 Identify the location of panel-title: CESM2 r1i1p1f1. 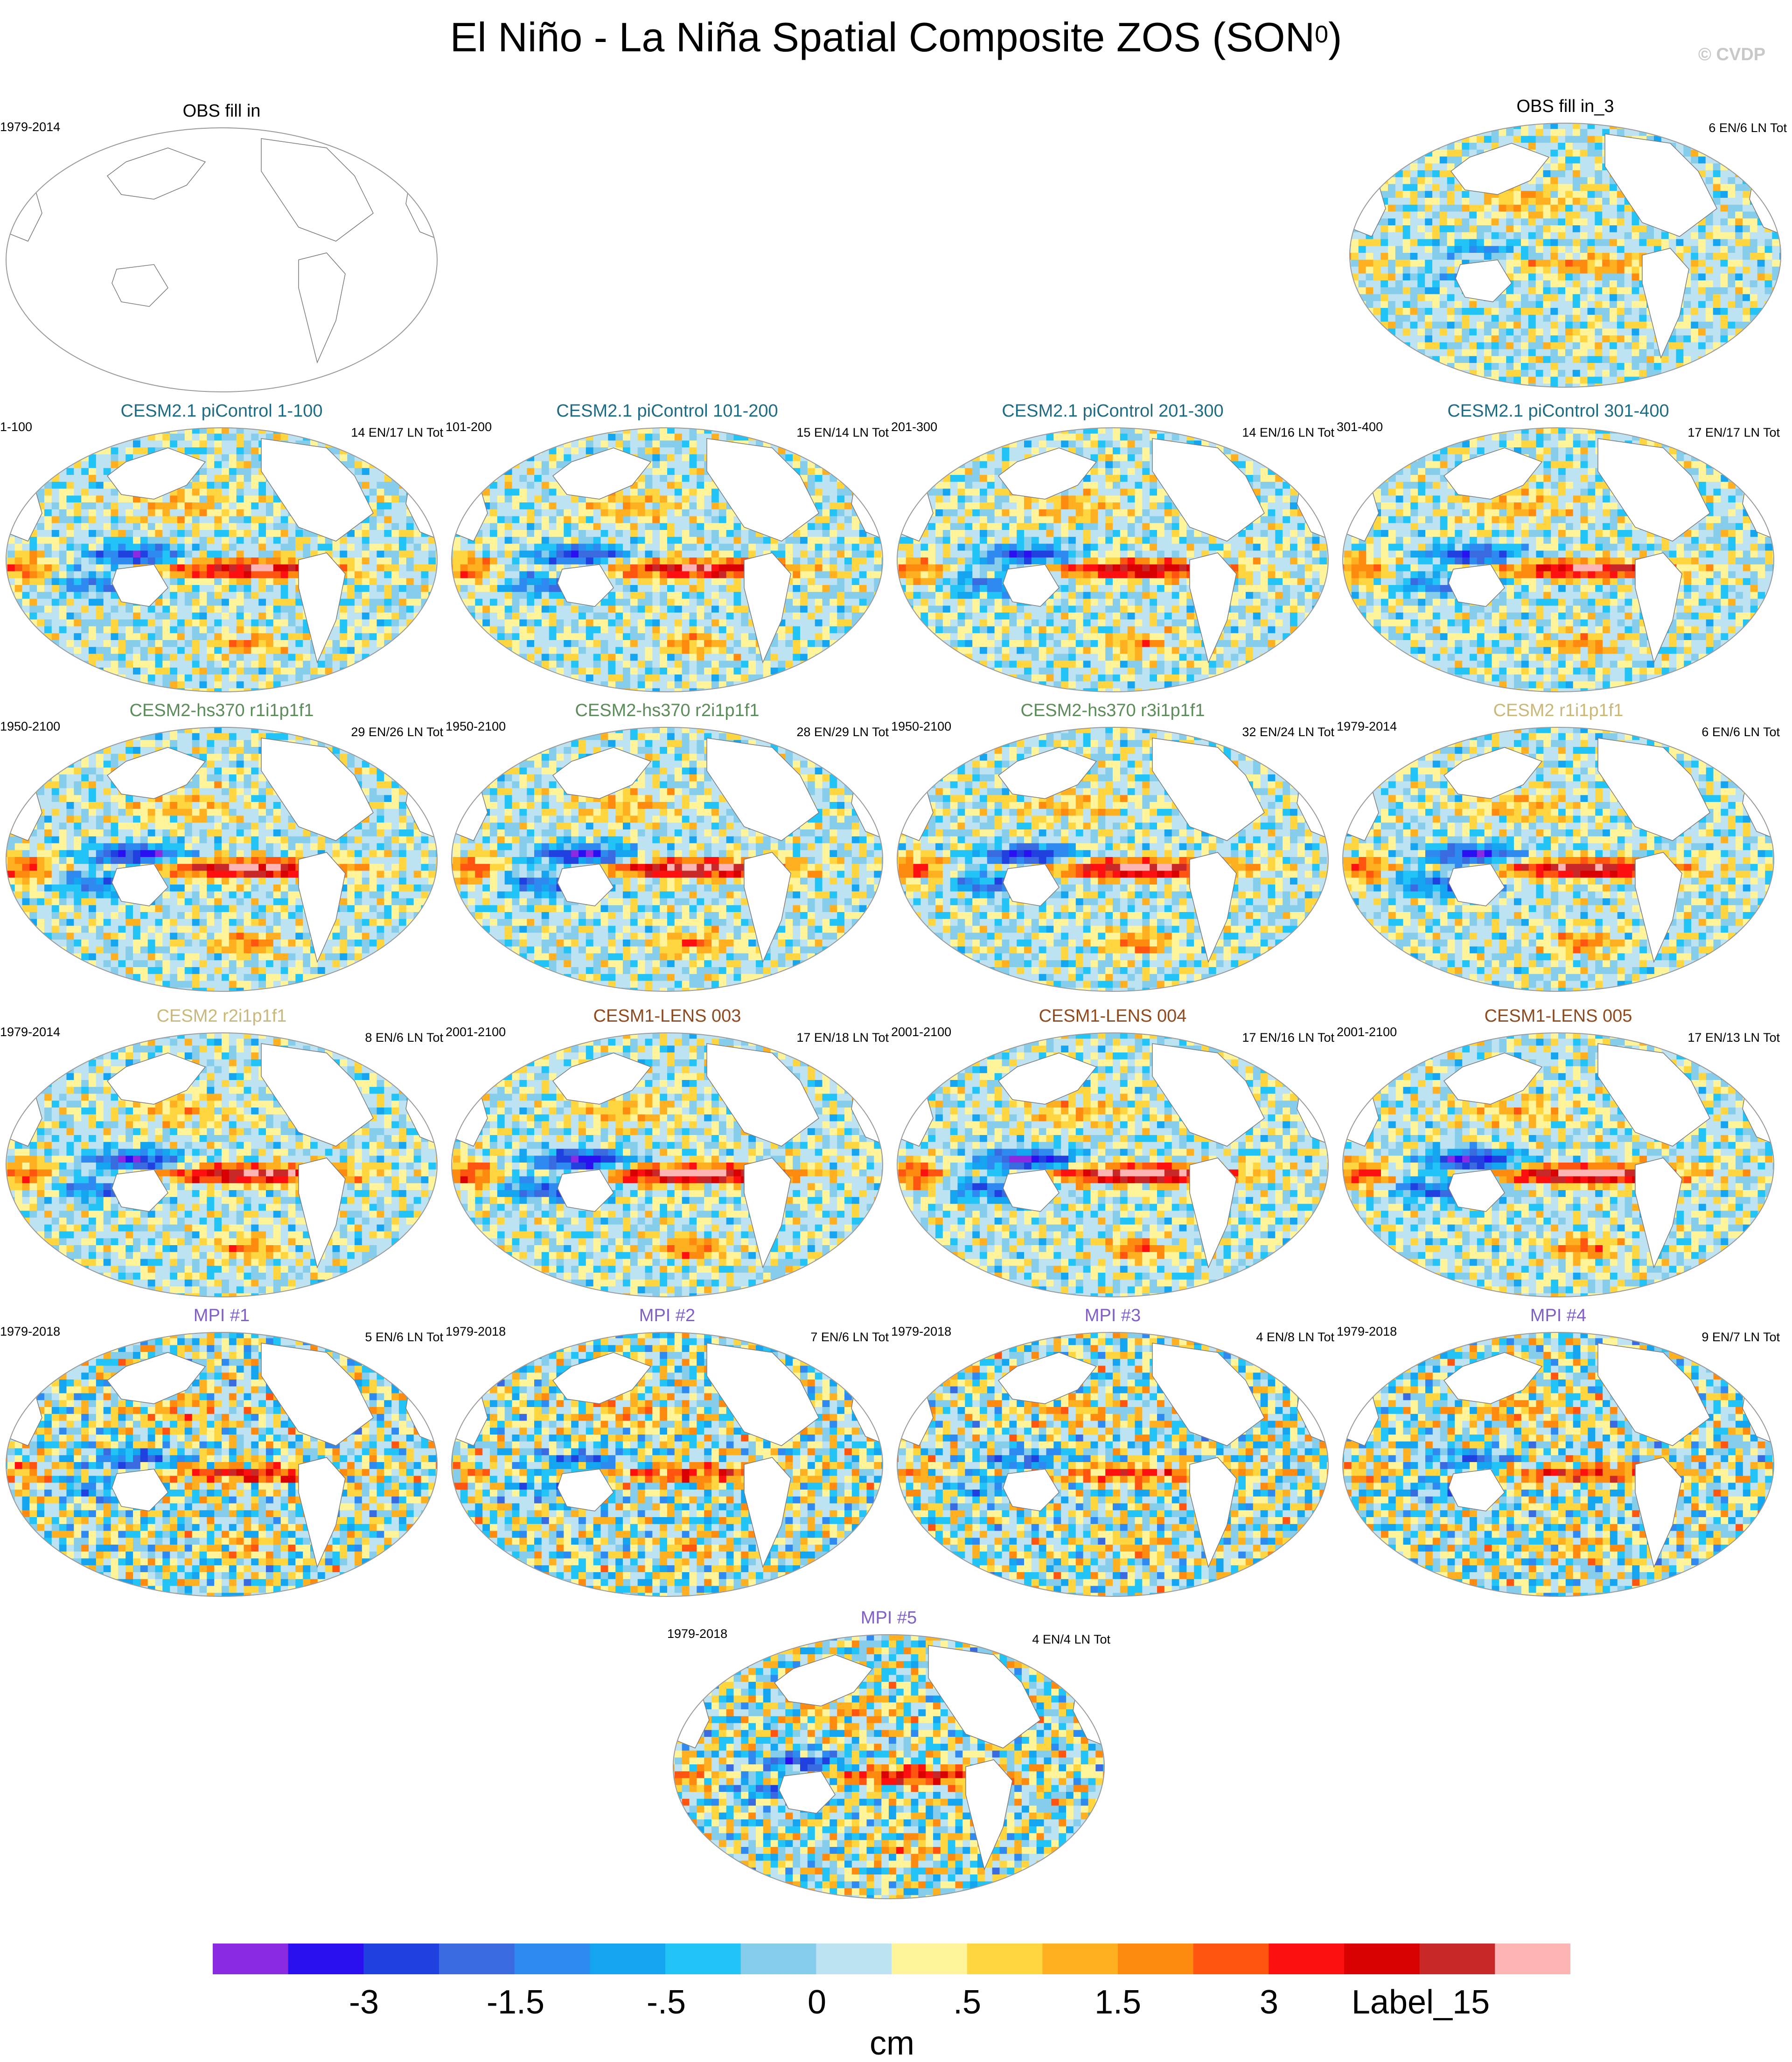
(1558, 711).